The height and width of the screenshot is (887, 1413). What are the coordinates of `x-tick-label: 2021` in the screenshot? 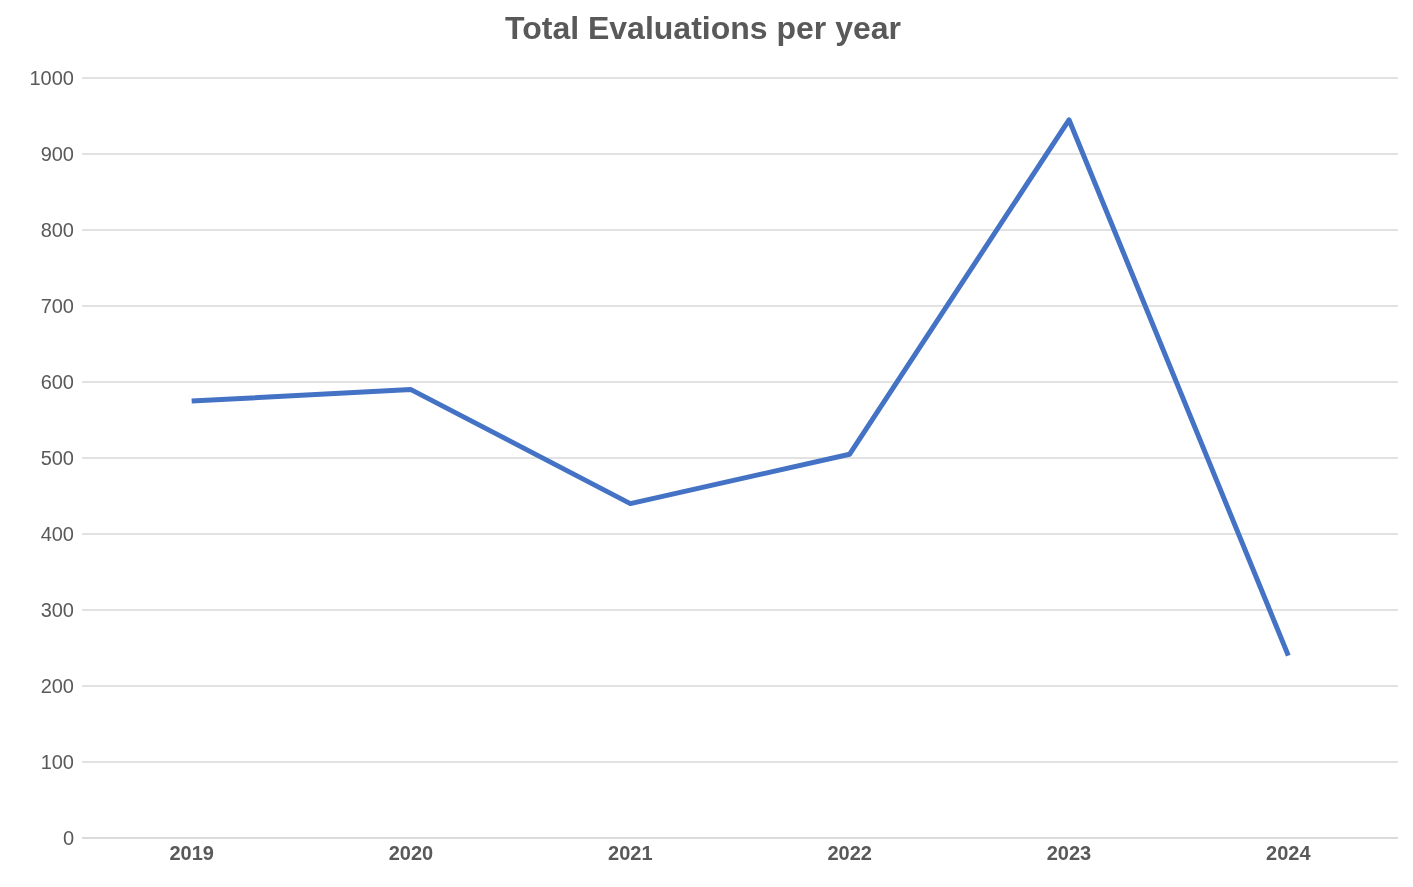 It's located at (630, 853).